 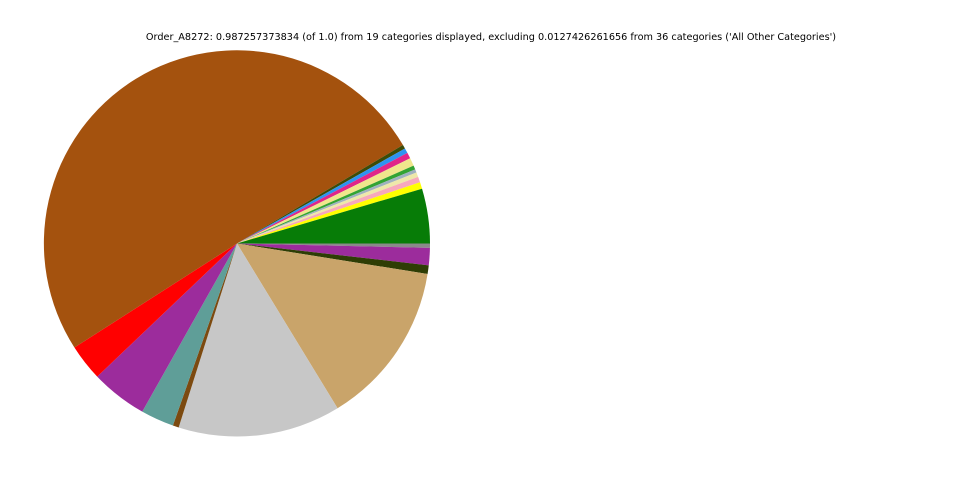 I want to click on pie-slice-tan, so click(x=332, y=326).